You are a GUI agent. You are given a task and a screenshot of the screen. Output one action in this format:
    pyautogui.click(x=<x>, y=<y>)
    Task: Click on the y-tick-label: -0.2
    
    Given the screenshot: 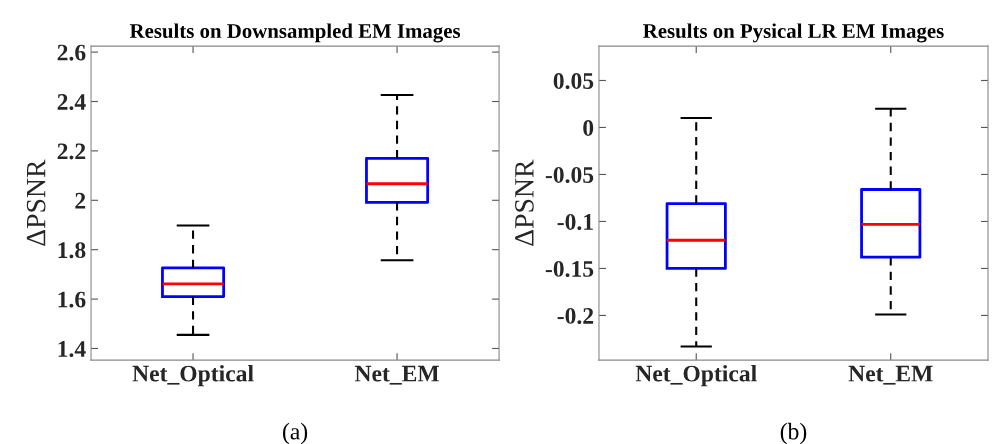 What is the action you would take?
    pyautogui.click(x=575, y=315)
    